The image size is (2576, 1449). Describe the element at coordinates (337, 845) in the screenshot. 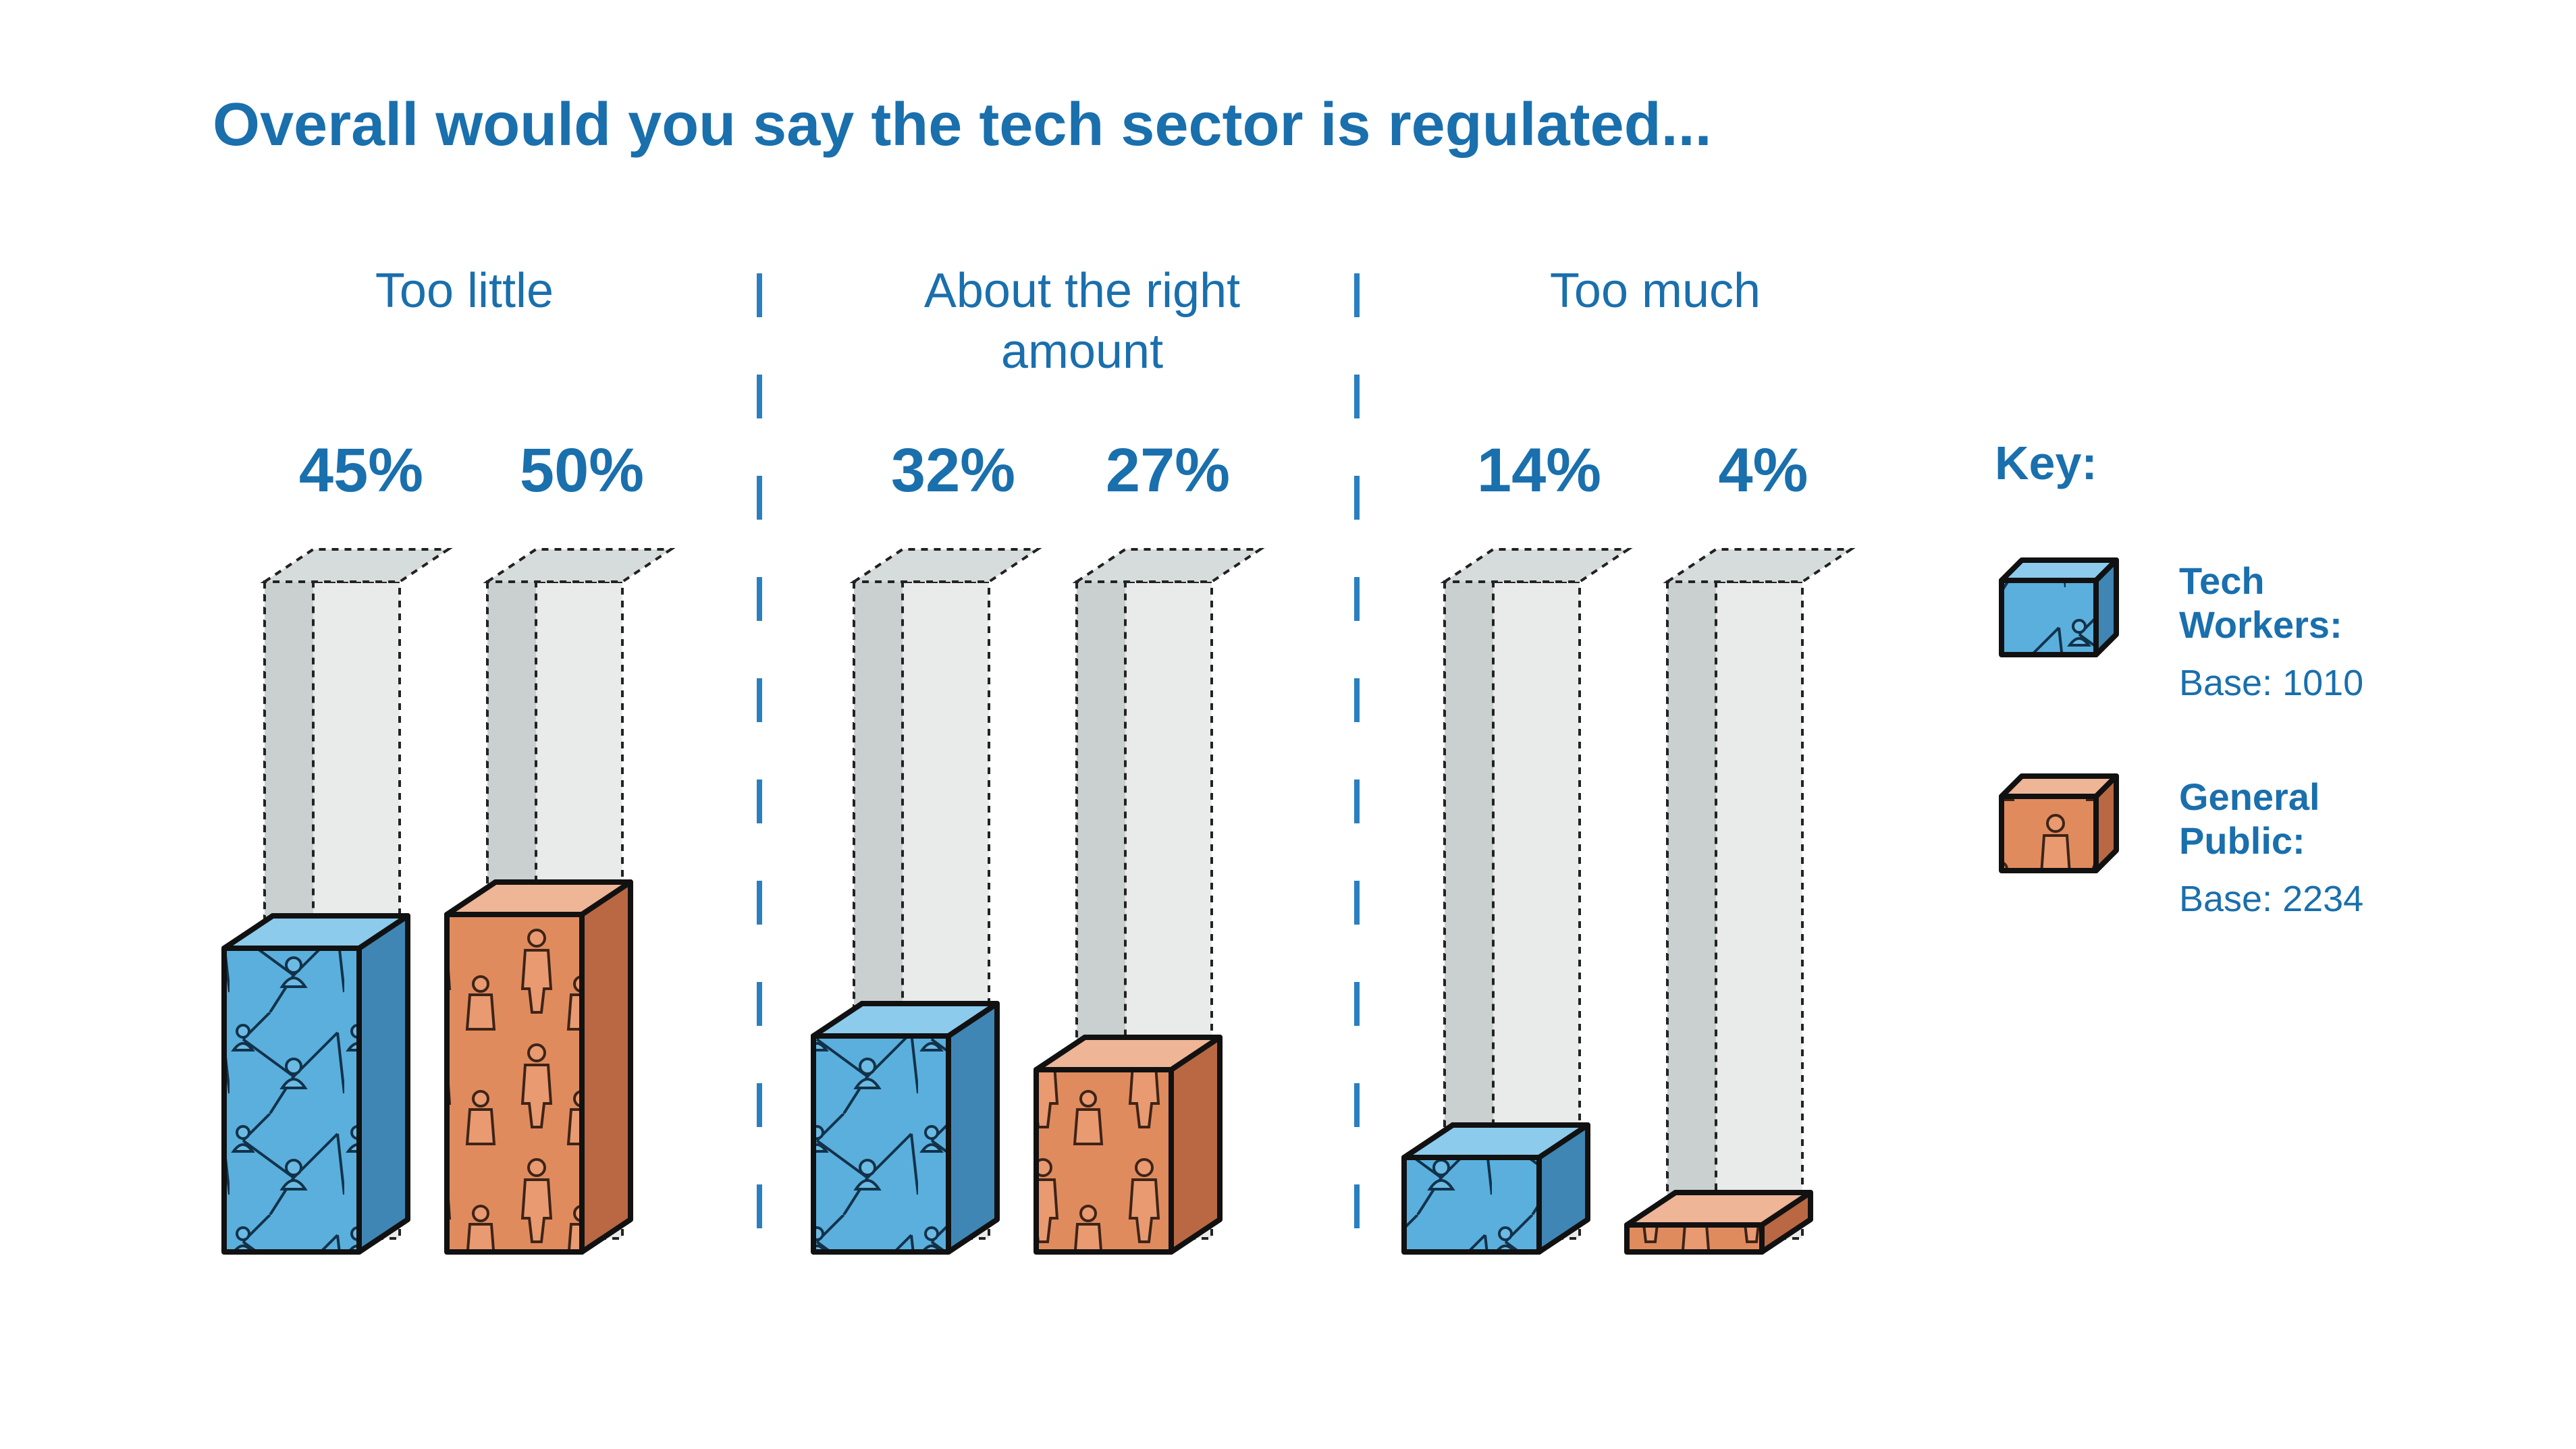

I see `bar-group: 45%` at that location.